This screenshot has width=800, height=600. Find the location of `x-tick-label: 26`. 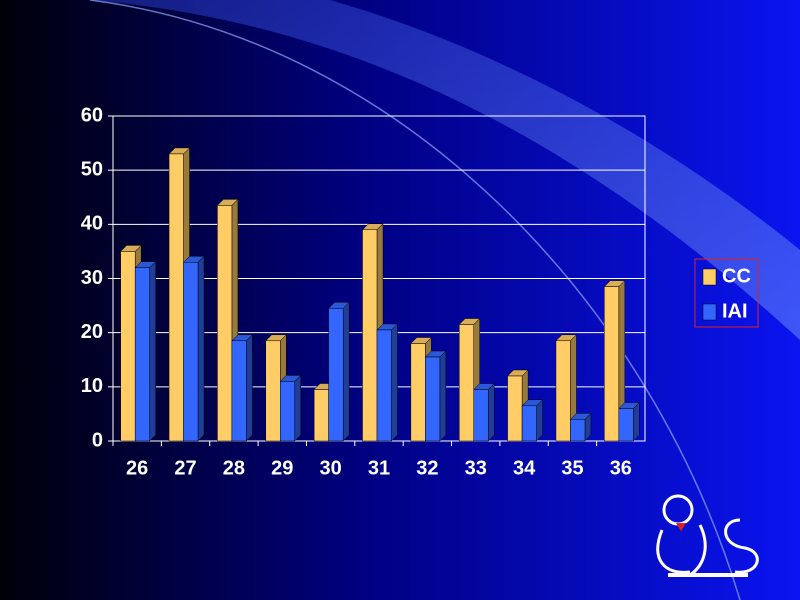

x-tick-label: 26 is located at coordinates (137, 468).